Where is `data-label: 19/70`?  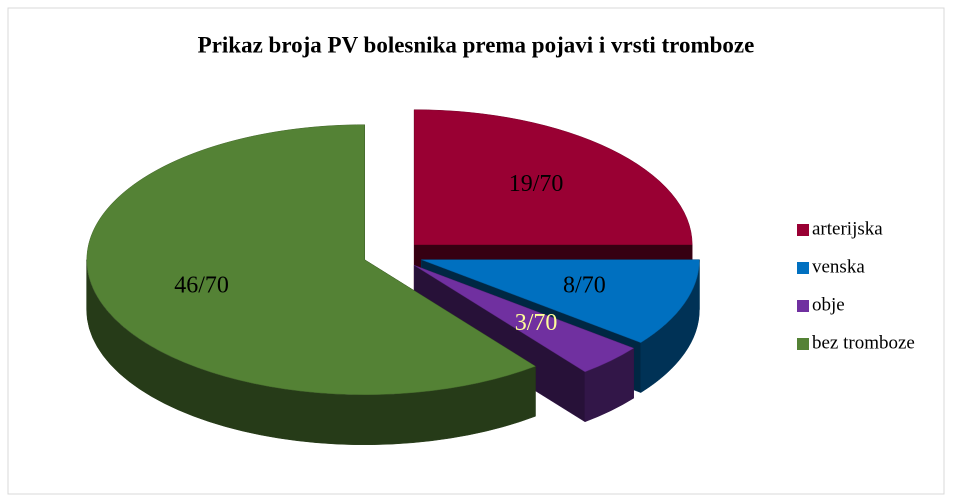 data-label: 19/70 is located at coordinates (536, 184).